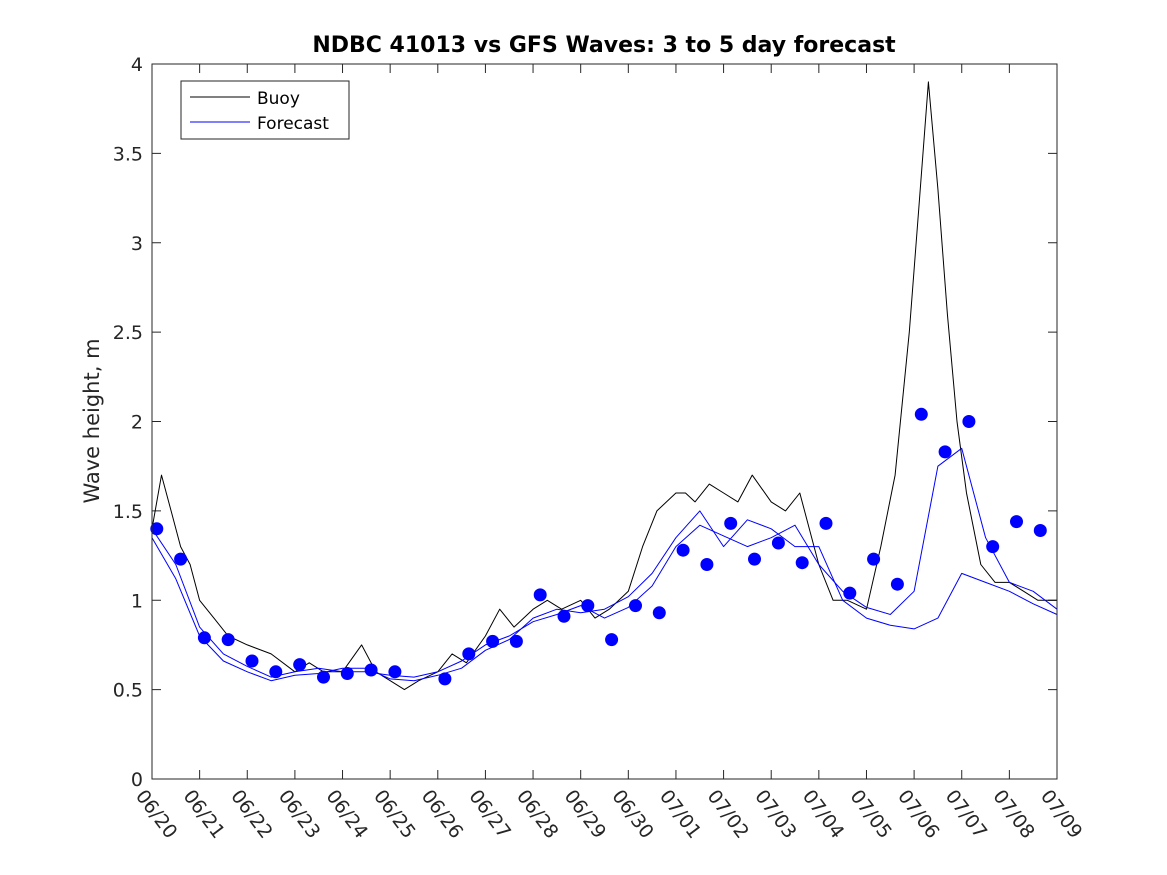 The width and height of the screenshot is (1167, 875). I want to click on y-tick-label: 4, so click(137, 65).